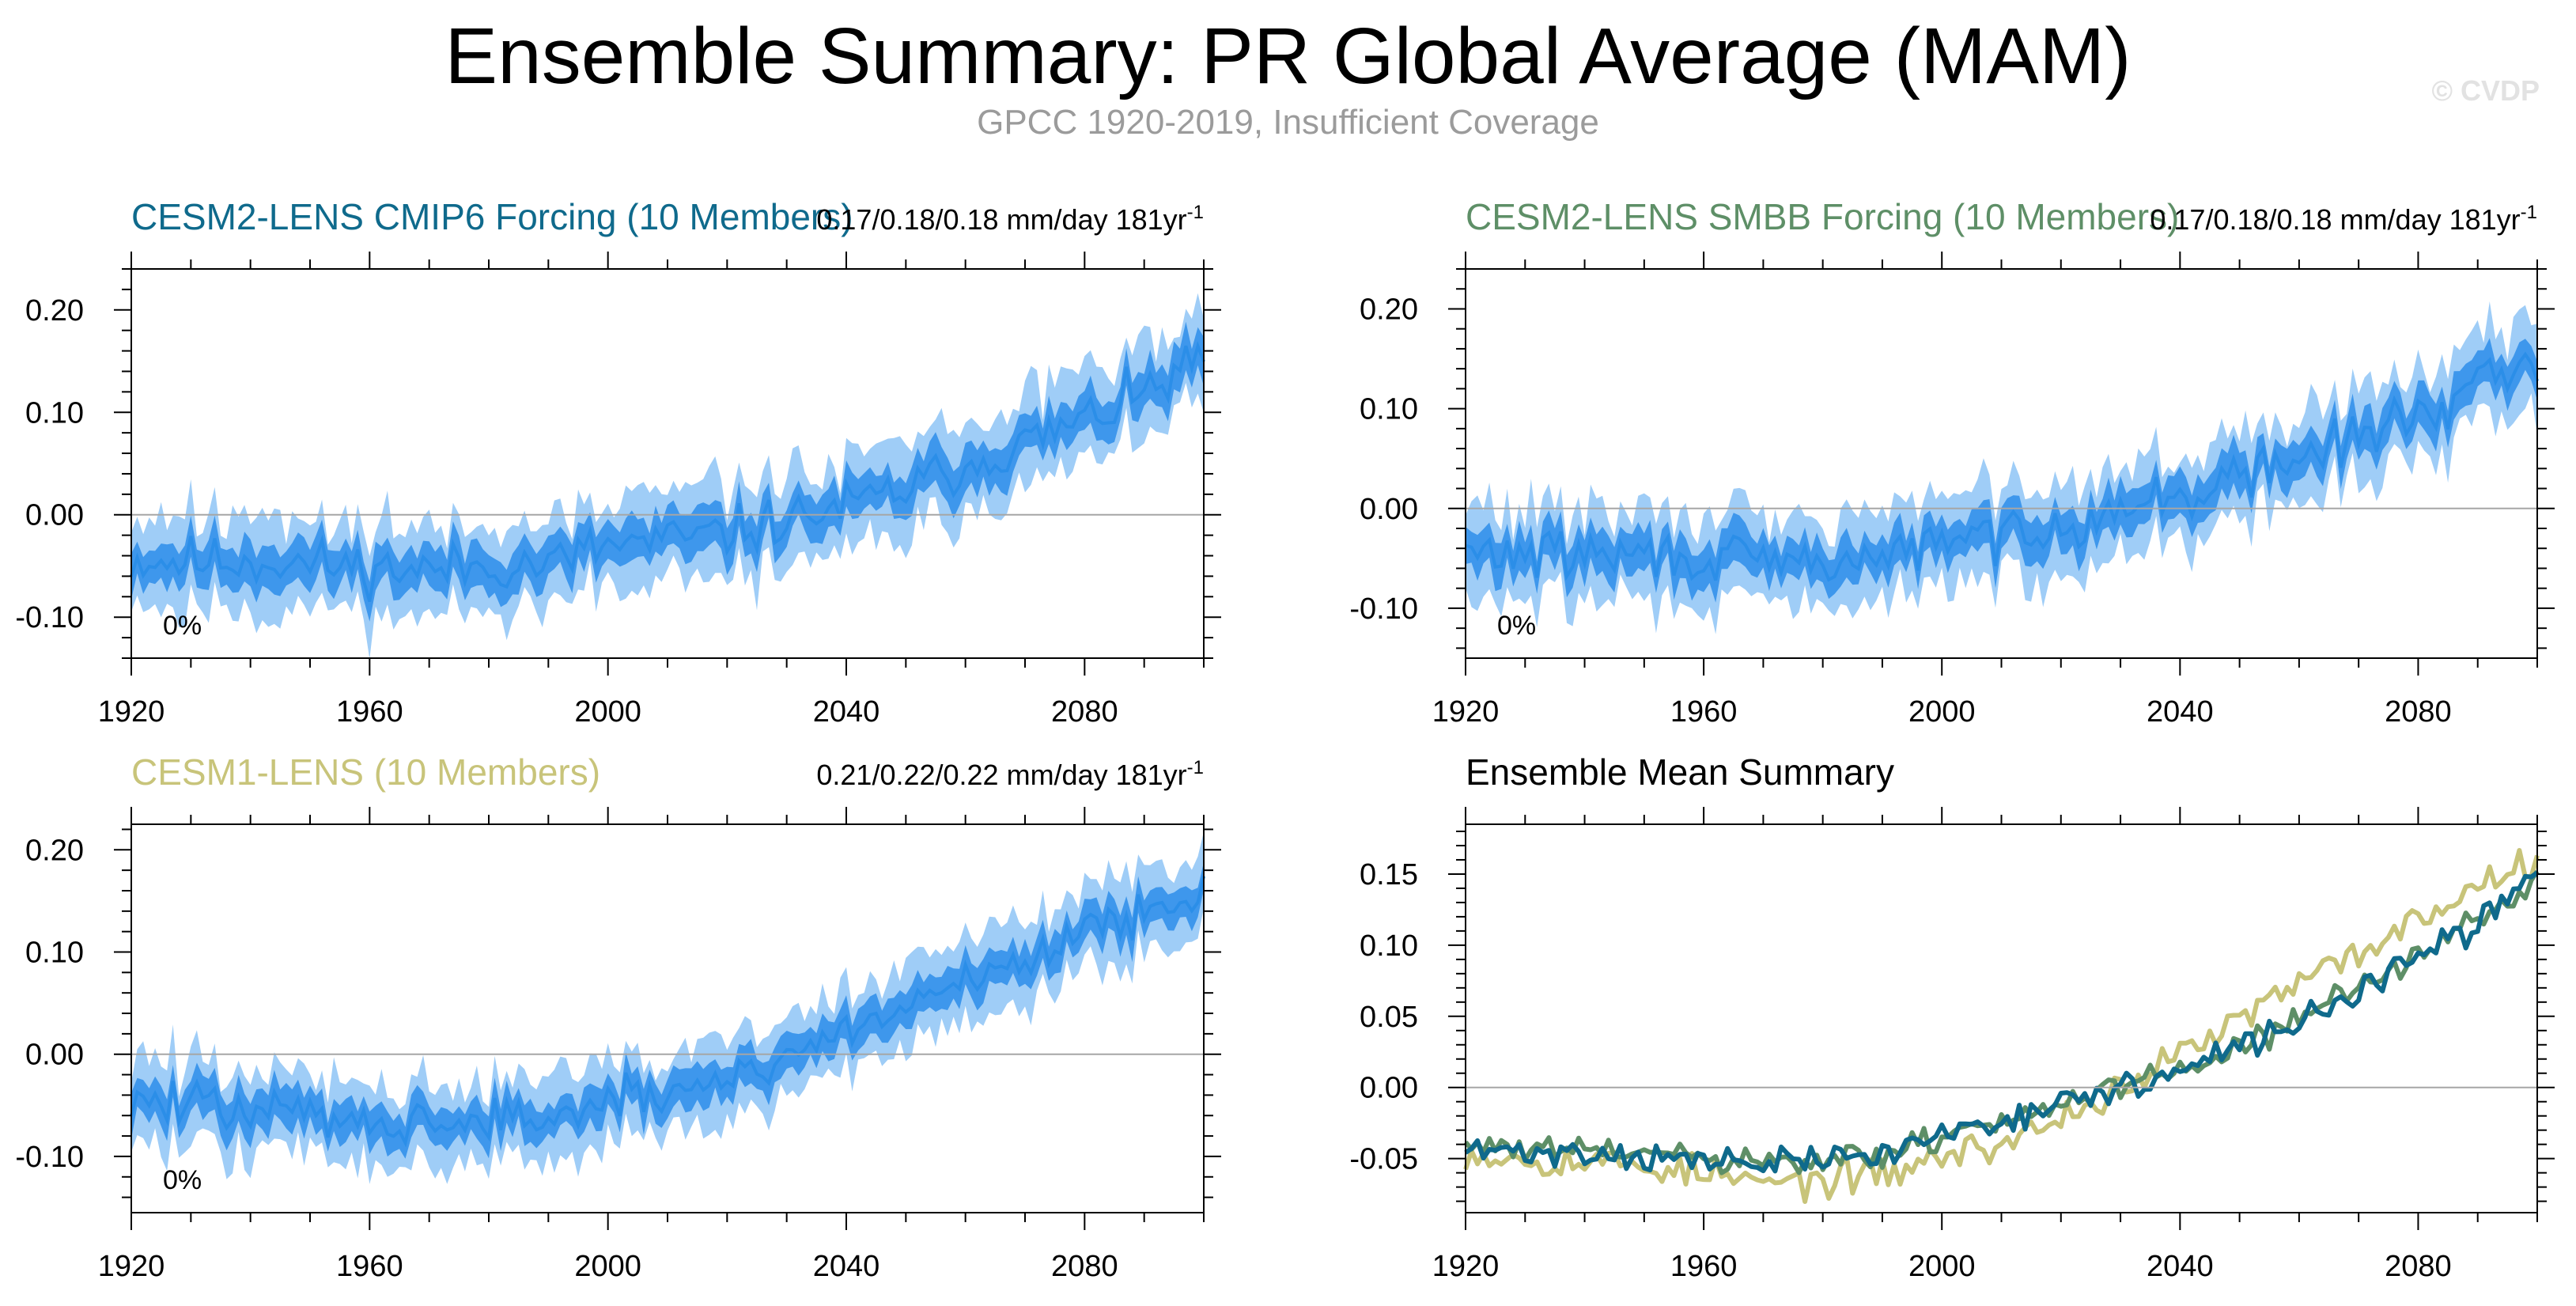 Image resolution: width=2576 pixels, height=1306 pixels. I want to click on summary-ytick-label: -0.05, so click(1384, 1159).